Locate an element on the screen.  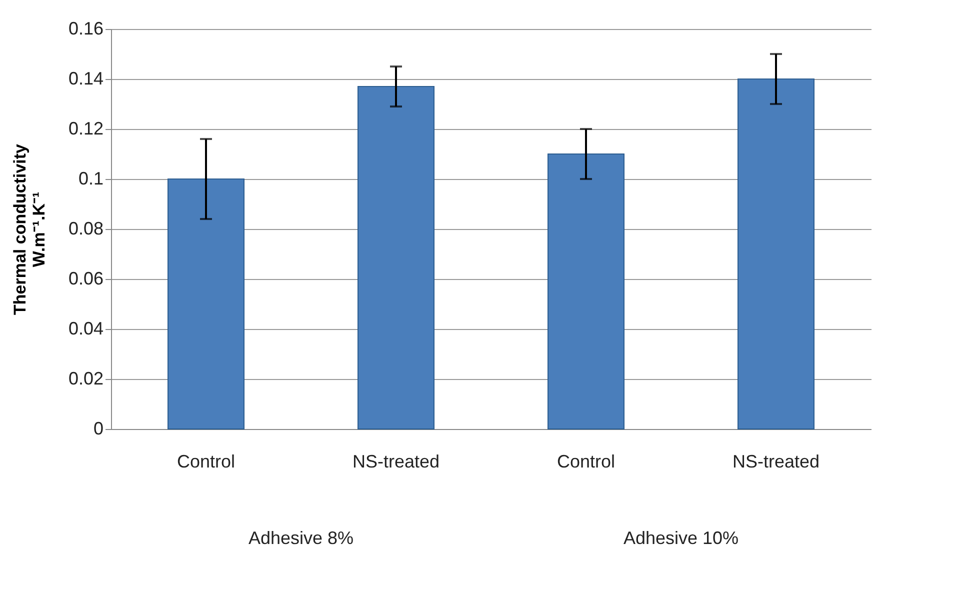
y-tick-label: 0.08 is located at coordinates (86, 228).